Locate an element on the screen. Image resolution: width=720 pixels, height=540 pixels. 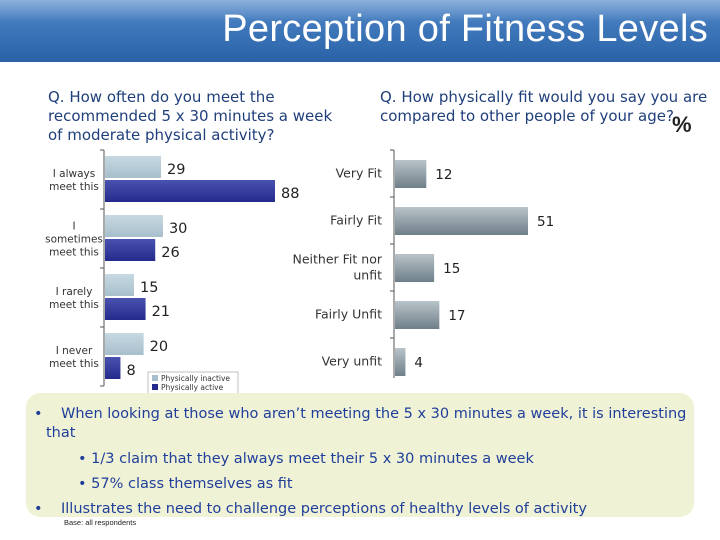
bullet-3-text: 57% class themselves as fit is located at coordinates (192, 484).